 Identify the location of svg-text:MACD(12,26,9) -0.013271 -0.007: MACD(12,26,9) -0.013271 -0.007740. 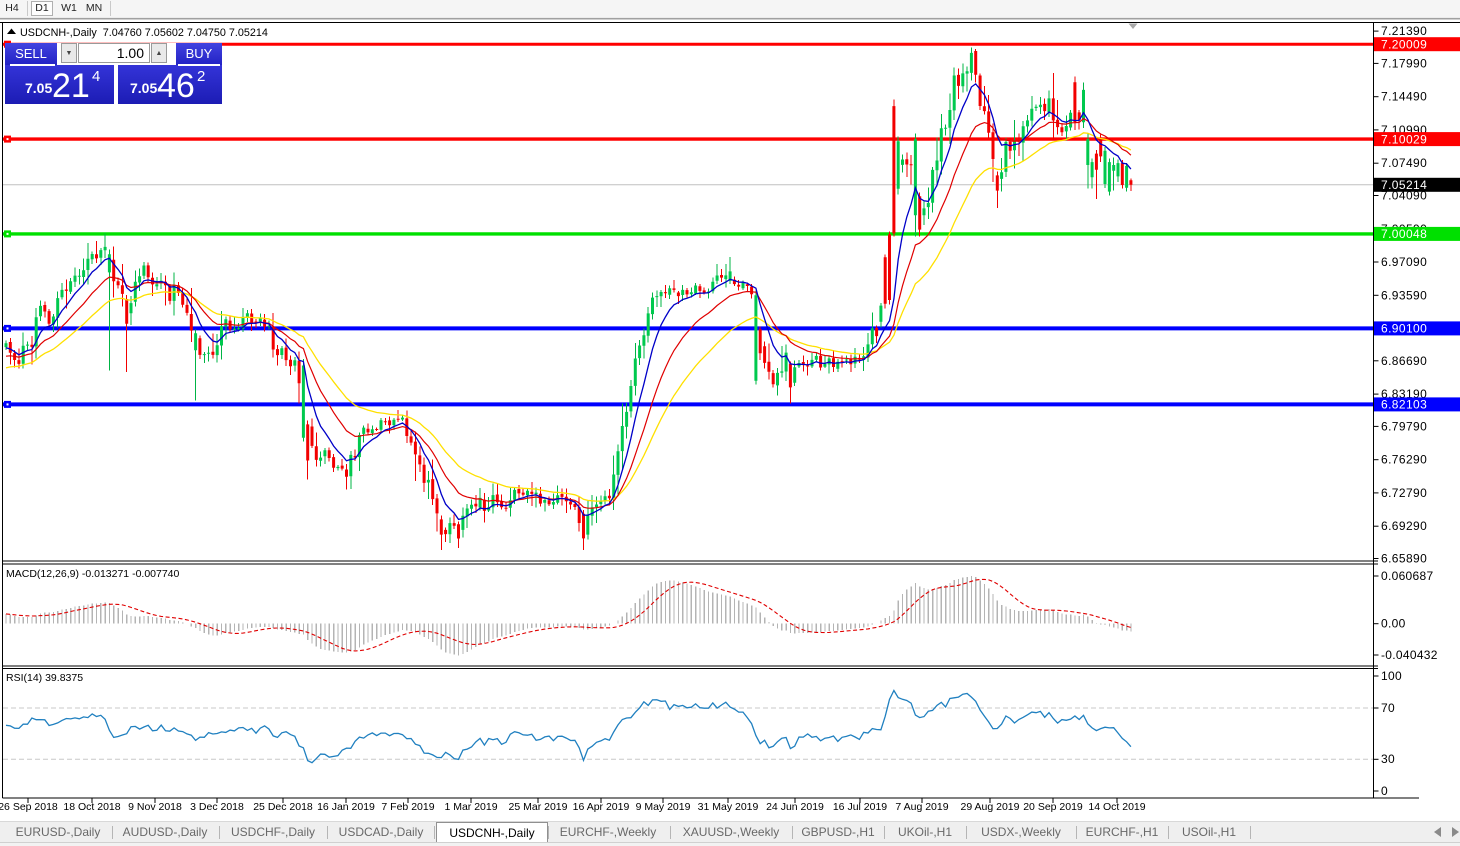
(93, 574).